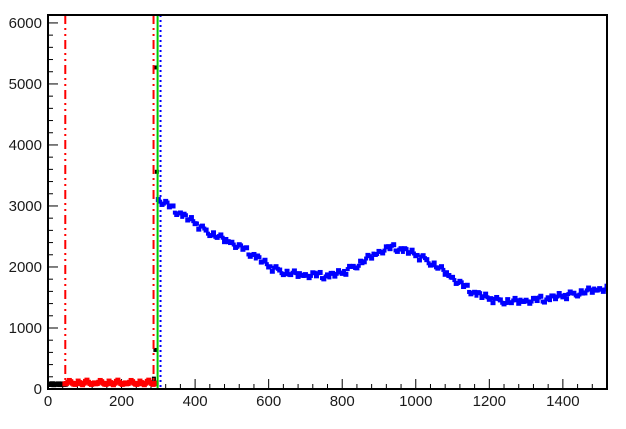 This screenshot has width=626, height=429. Describe the element at coordinates (415, 401) in the screenshot. I see `x-axis-tick-label: 1000` at that location.